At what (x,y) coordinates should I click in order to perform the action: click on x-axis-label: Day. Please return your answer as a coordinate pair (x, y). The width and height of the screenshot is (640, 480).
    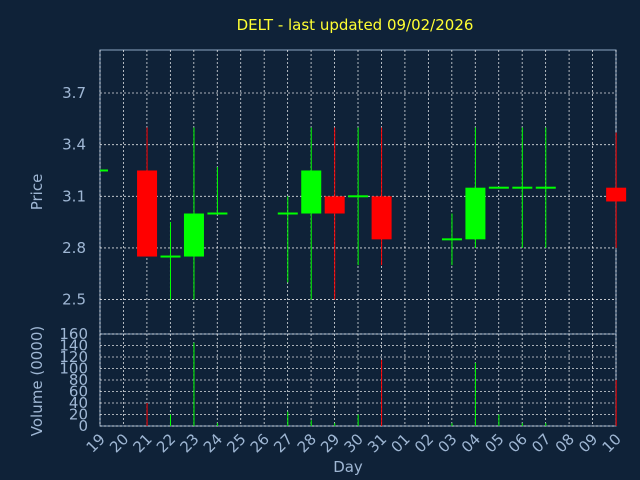
    Looking at the image, I should click on (348, 467).